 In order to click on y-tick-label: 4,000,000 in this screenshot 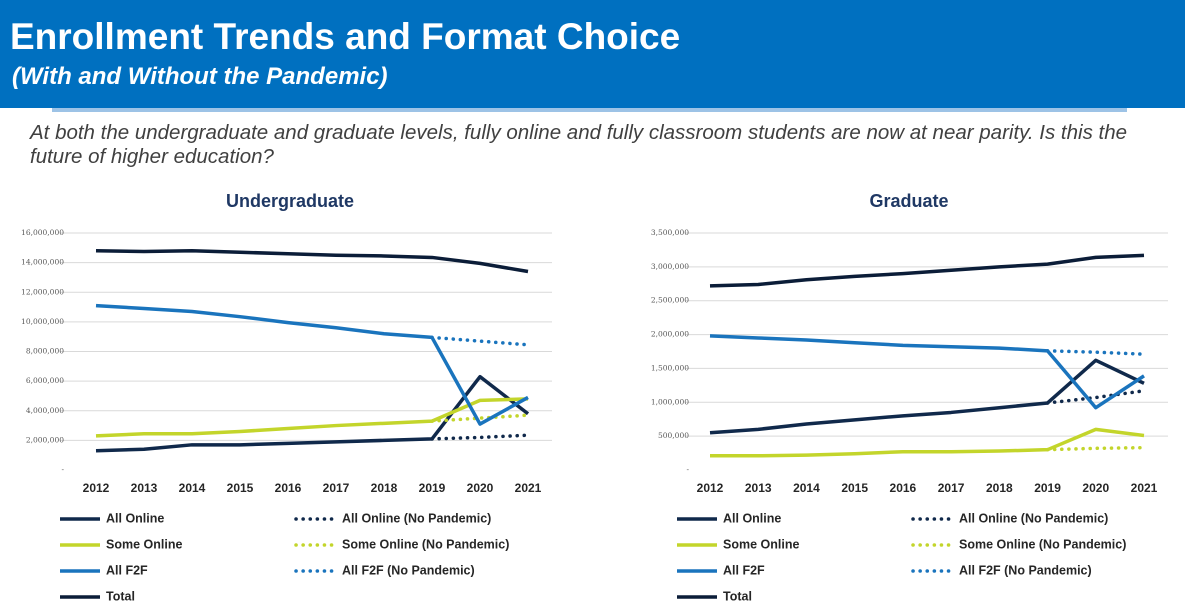, I will do `click(45, 410)`.